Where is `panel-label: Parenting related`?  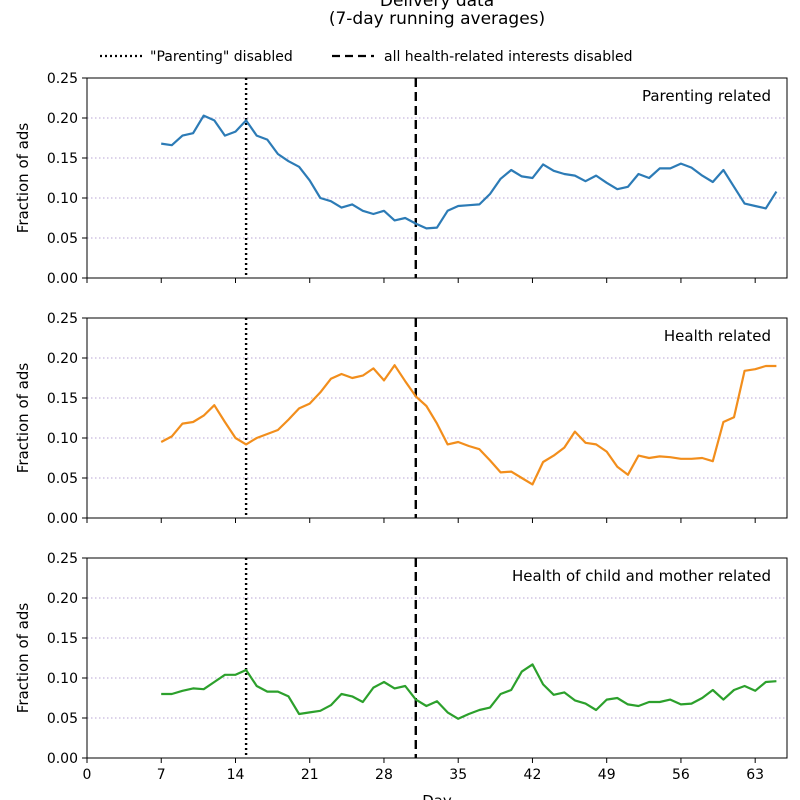 panel-label: Parenting related is located at coordinates (706, 96).